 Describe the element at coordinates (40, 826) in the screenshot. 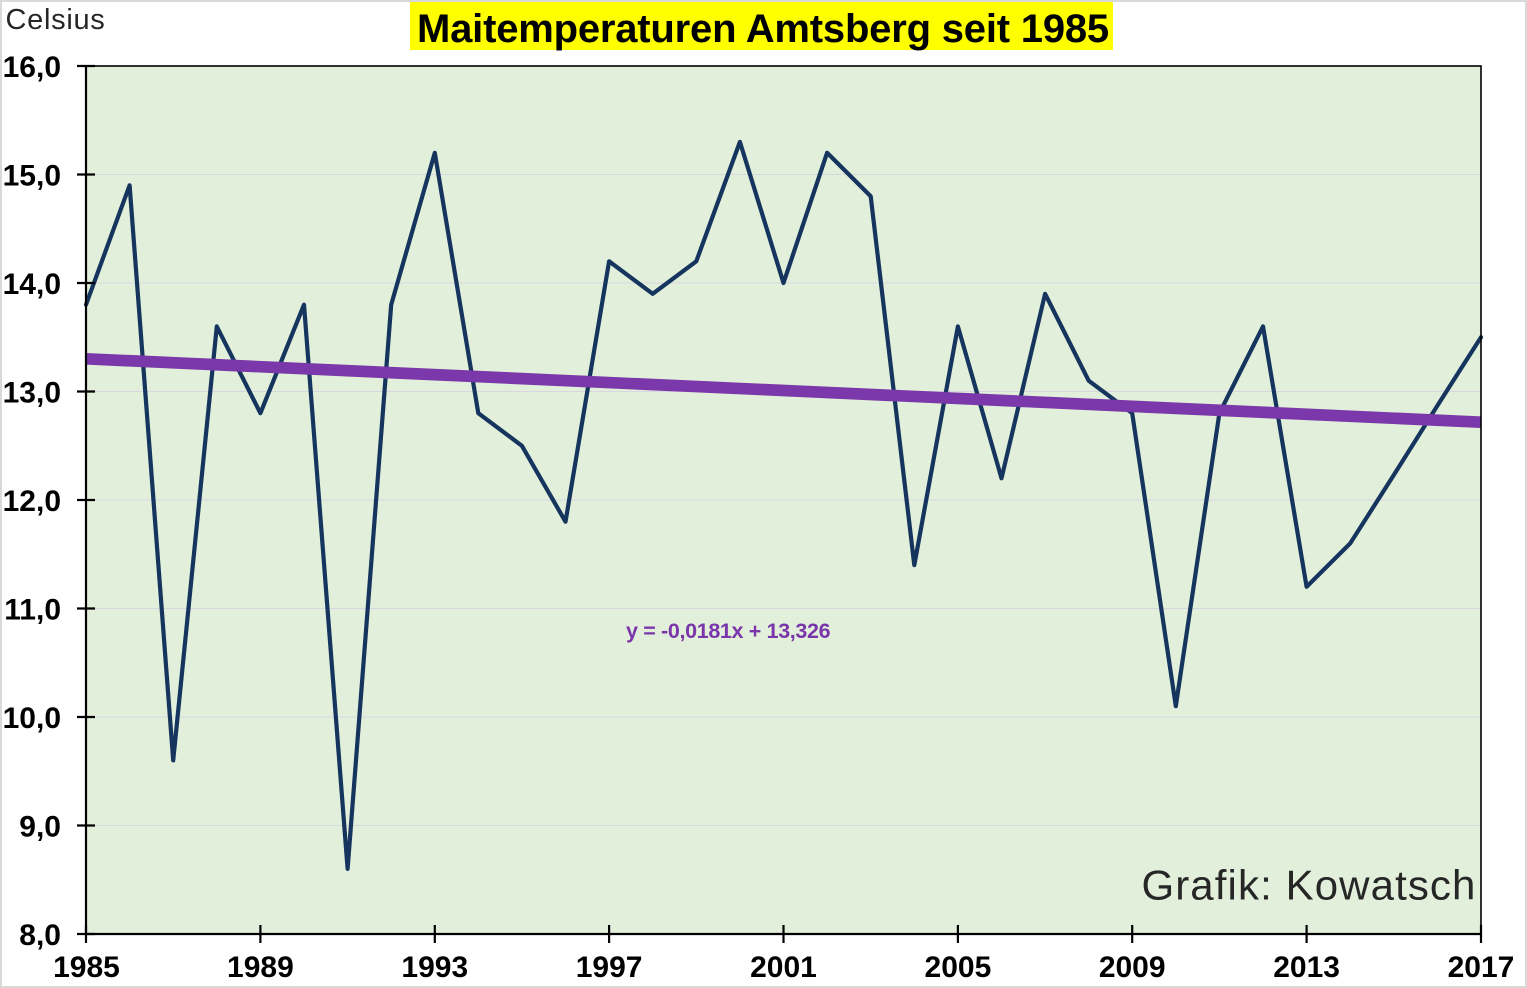

I see `svg-text: 9,0` at that location.